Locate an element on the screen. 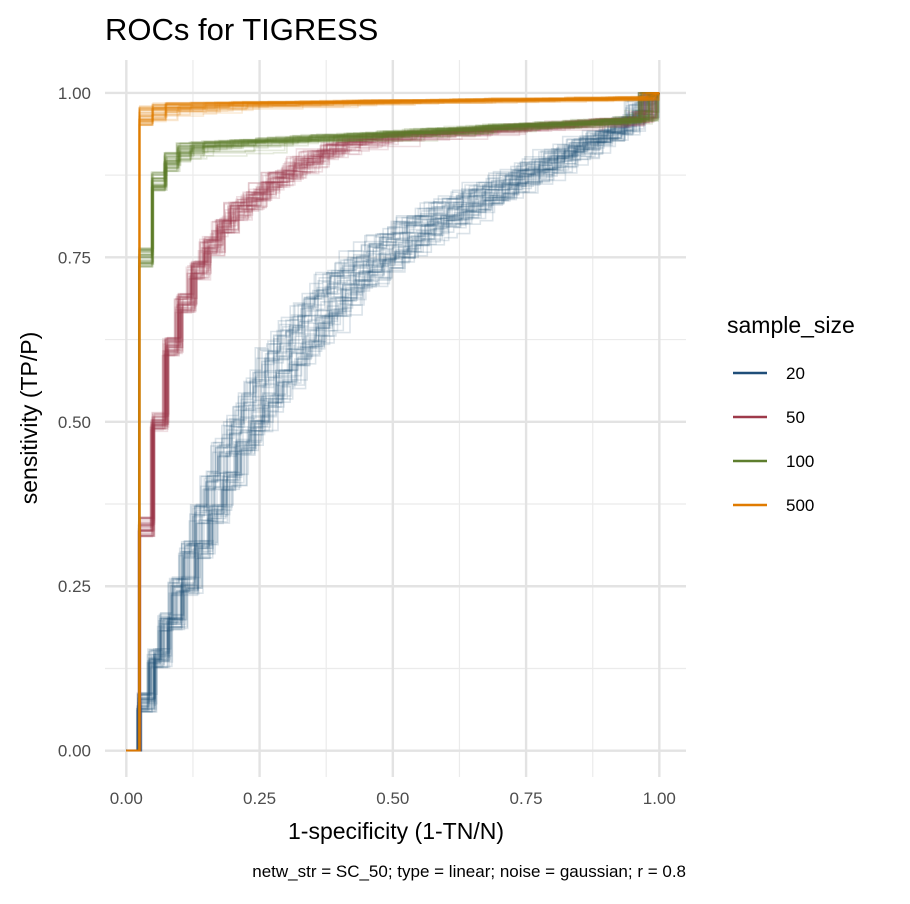 The width and height of the screenshot is (910, 904). legend-item-500: 500 is located at coordinates (773, 505).